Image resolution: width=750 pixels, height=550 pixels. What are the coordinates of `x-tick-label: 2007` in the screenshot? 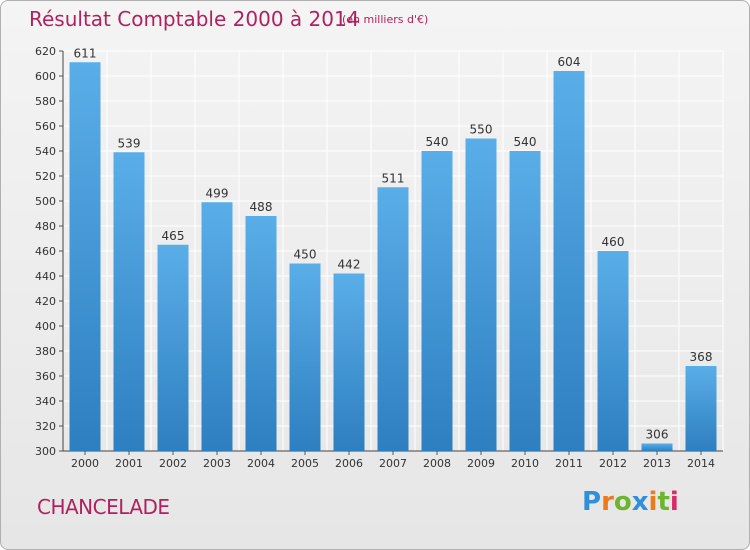 It's located at (393, 463).